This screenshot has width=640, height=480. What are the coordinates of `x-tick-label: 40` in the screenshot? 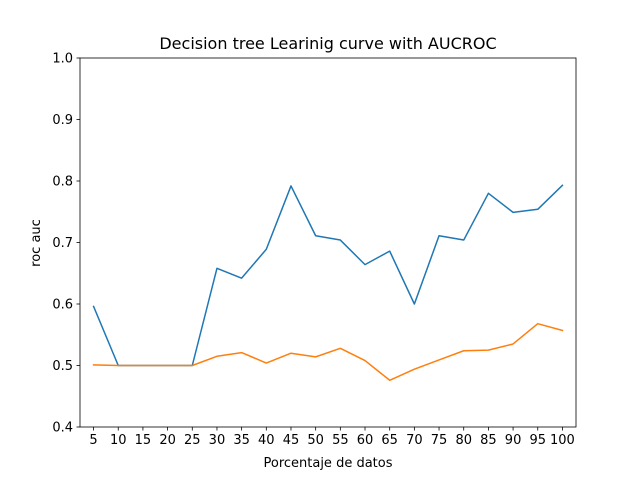 It's located at (266, 440).